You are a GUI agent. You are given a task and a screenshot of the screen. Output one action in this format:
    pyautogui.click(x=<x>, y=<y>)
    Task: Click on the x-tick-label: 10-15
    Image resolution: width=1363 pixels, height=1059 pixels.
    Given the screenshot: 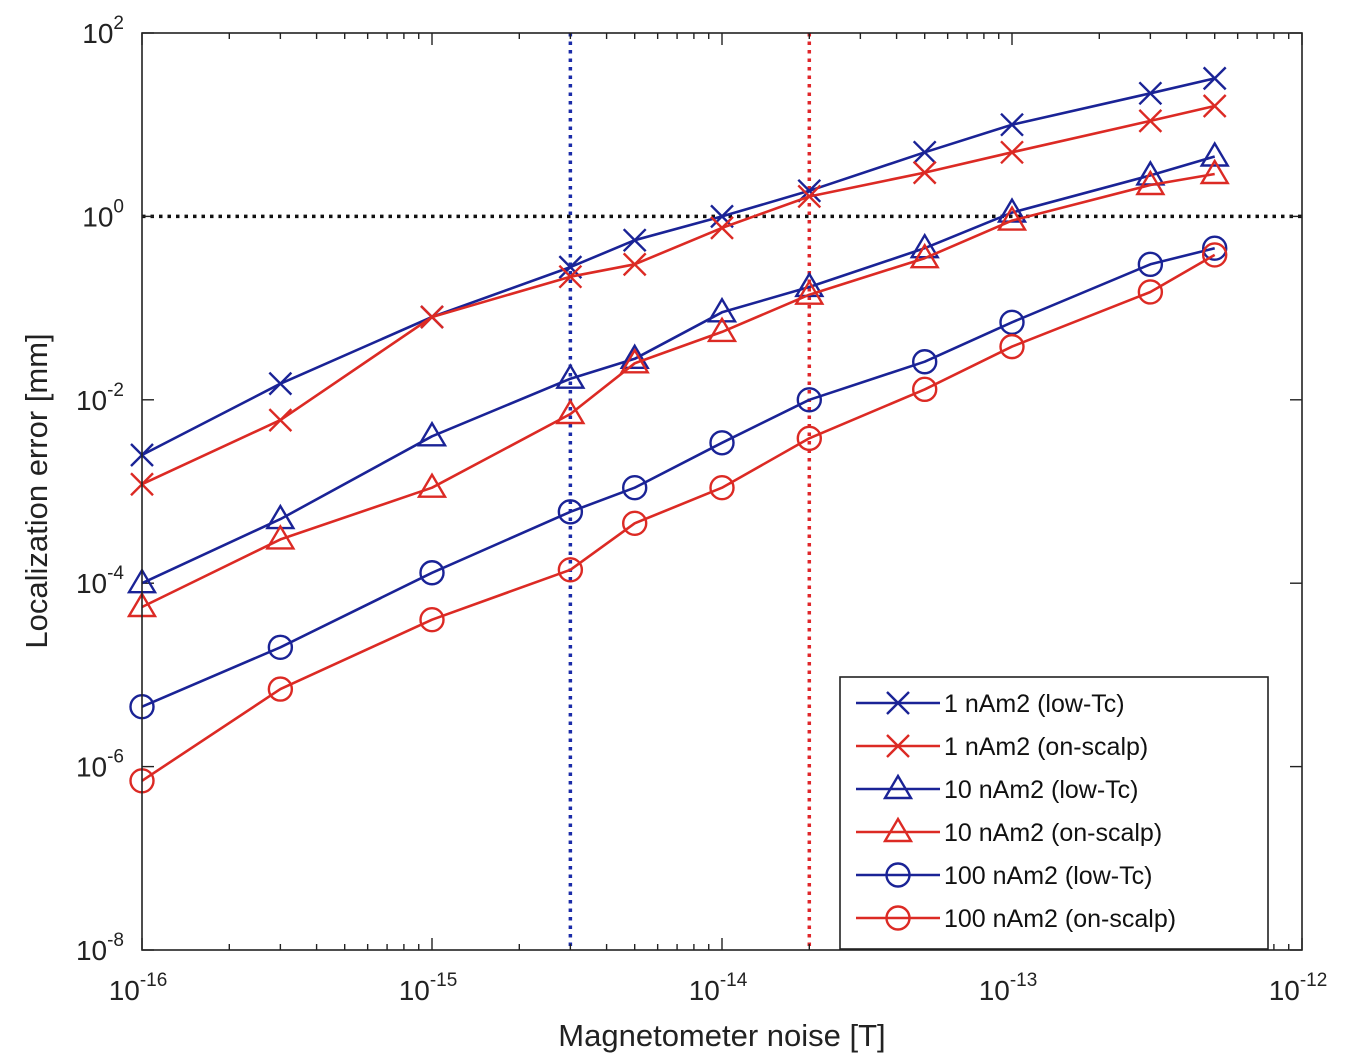 What is the action you would take?
    pyautogui.click(x=428, y=988)
    